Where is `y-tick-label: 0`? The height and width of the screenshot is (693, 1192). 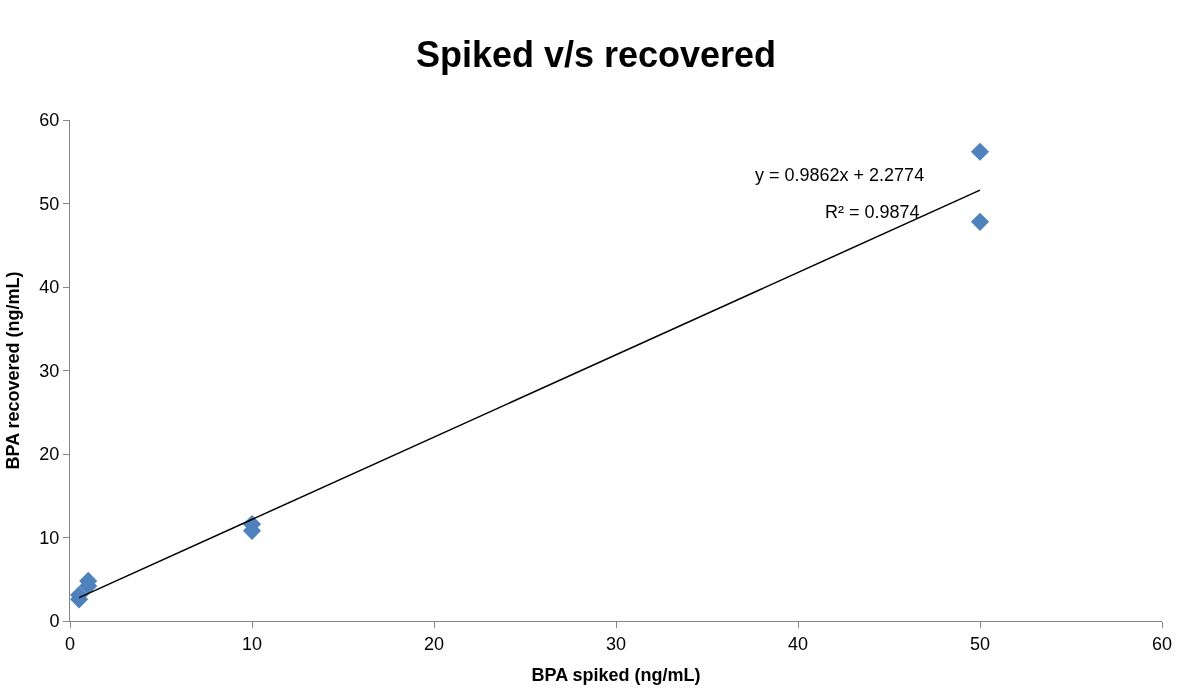 y-tick-label: 0 is located at coordinates (54, 621).